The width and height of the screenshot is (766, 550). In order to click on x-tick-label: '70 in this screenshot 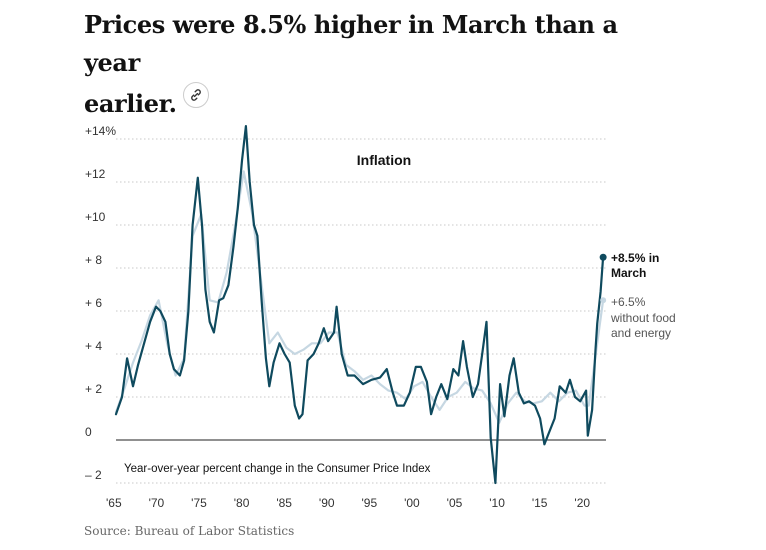, I will do `click(157, 503)`.